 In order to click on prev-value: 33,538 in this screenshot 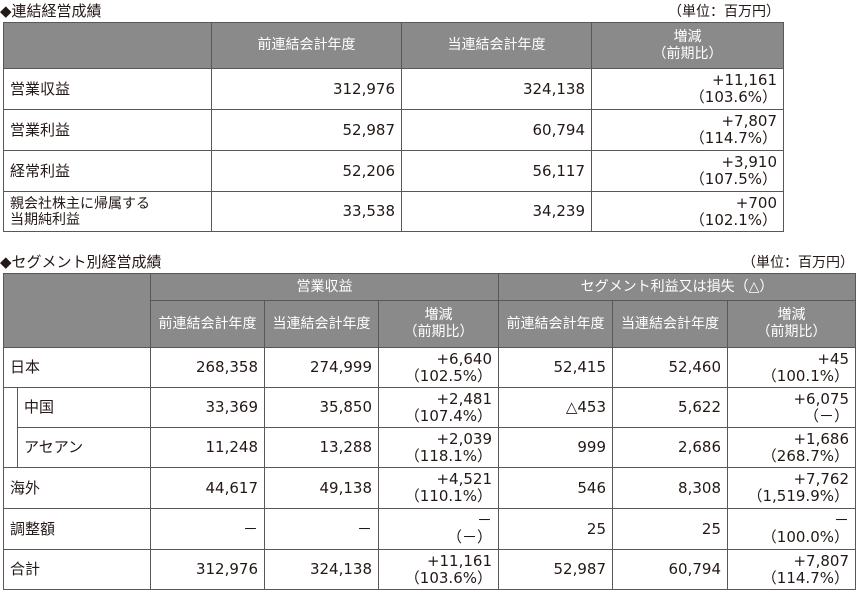, I will do `click(306, 211)`.